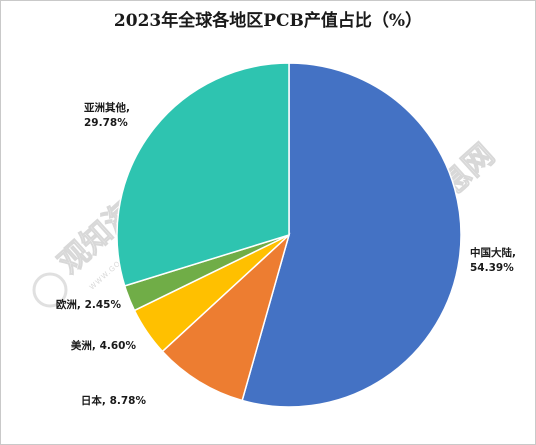  I want to click on slice-label-4: 欧洲, 2.45%, so click(89, 304).